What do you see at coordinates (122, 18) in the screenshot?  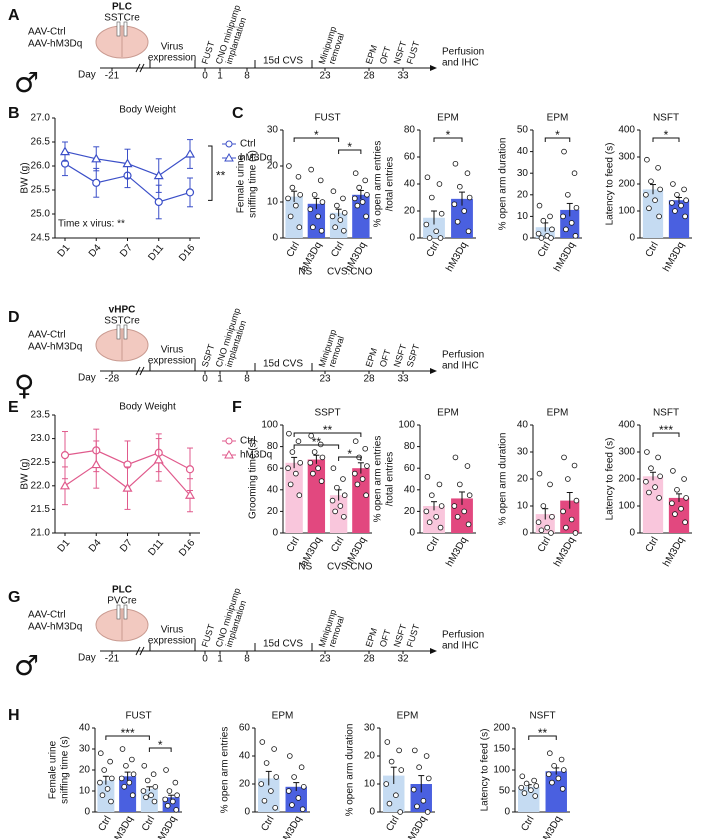 I see `cre-label: SSTCre` at bounding box center [122, 18].